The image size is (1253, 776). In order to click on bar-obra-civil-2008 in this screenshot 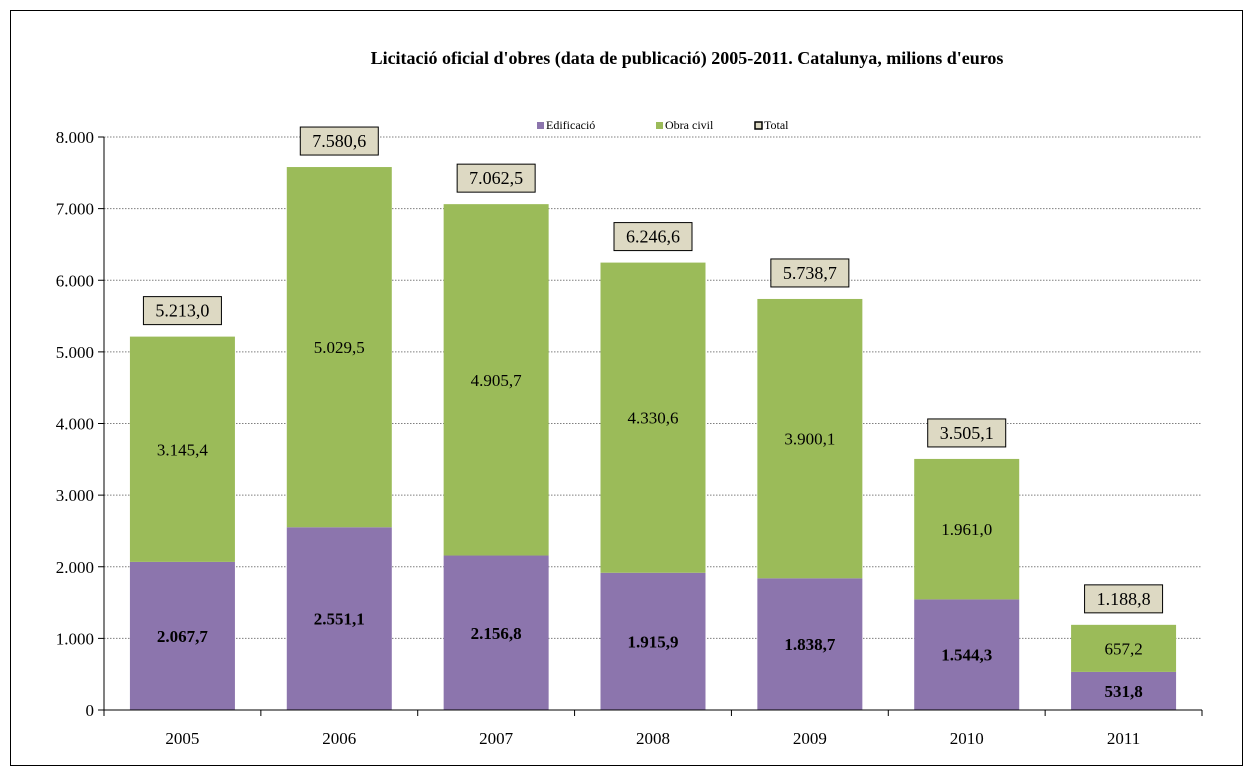, I will do `click(653, 417)`.